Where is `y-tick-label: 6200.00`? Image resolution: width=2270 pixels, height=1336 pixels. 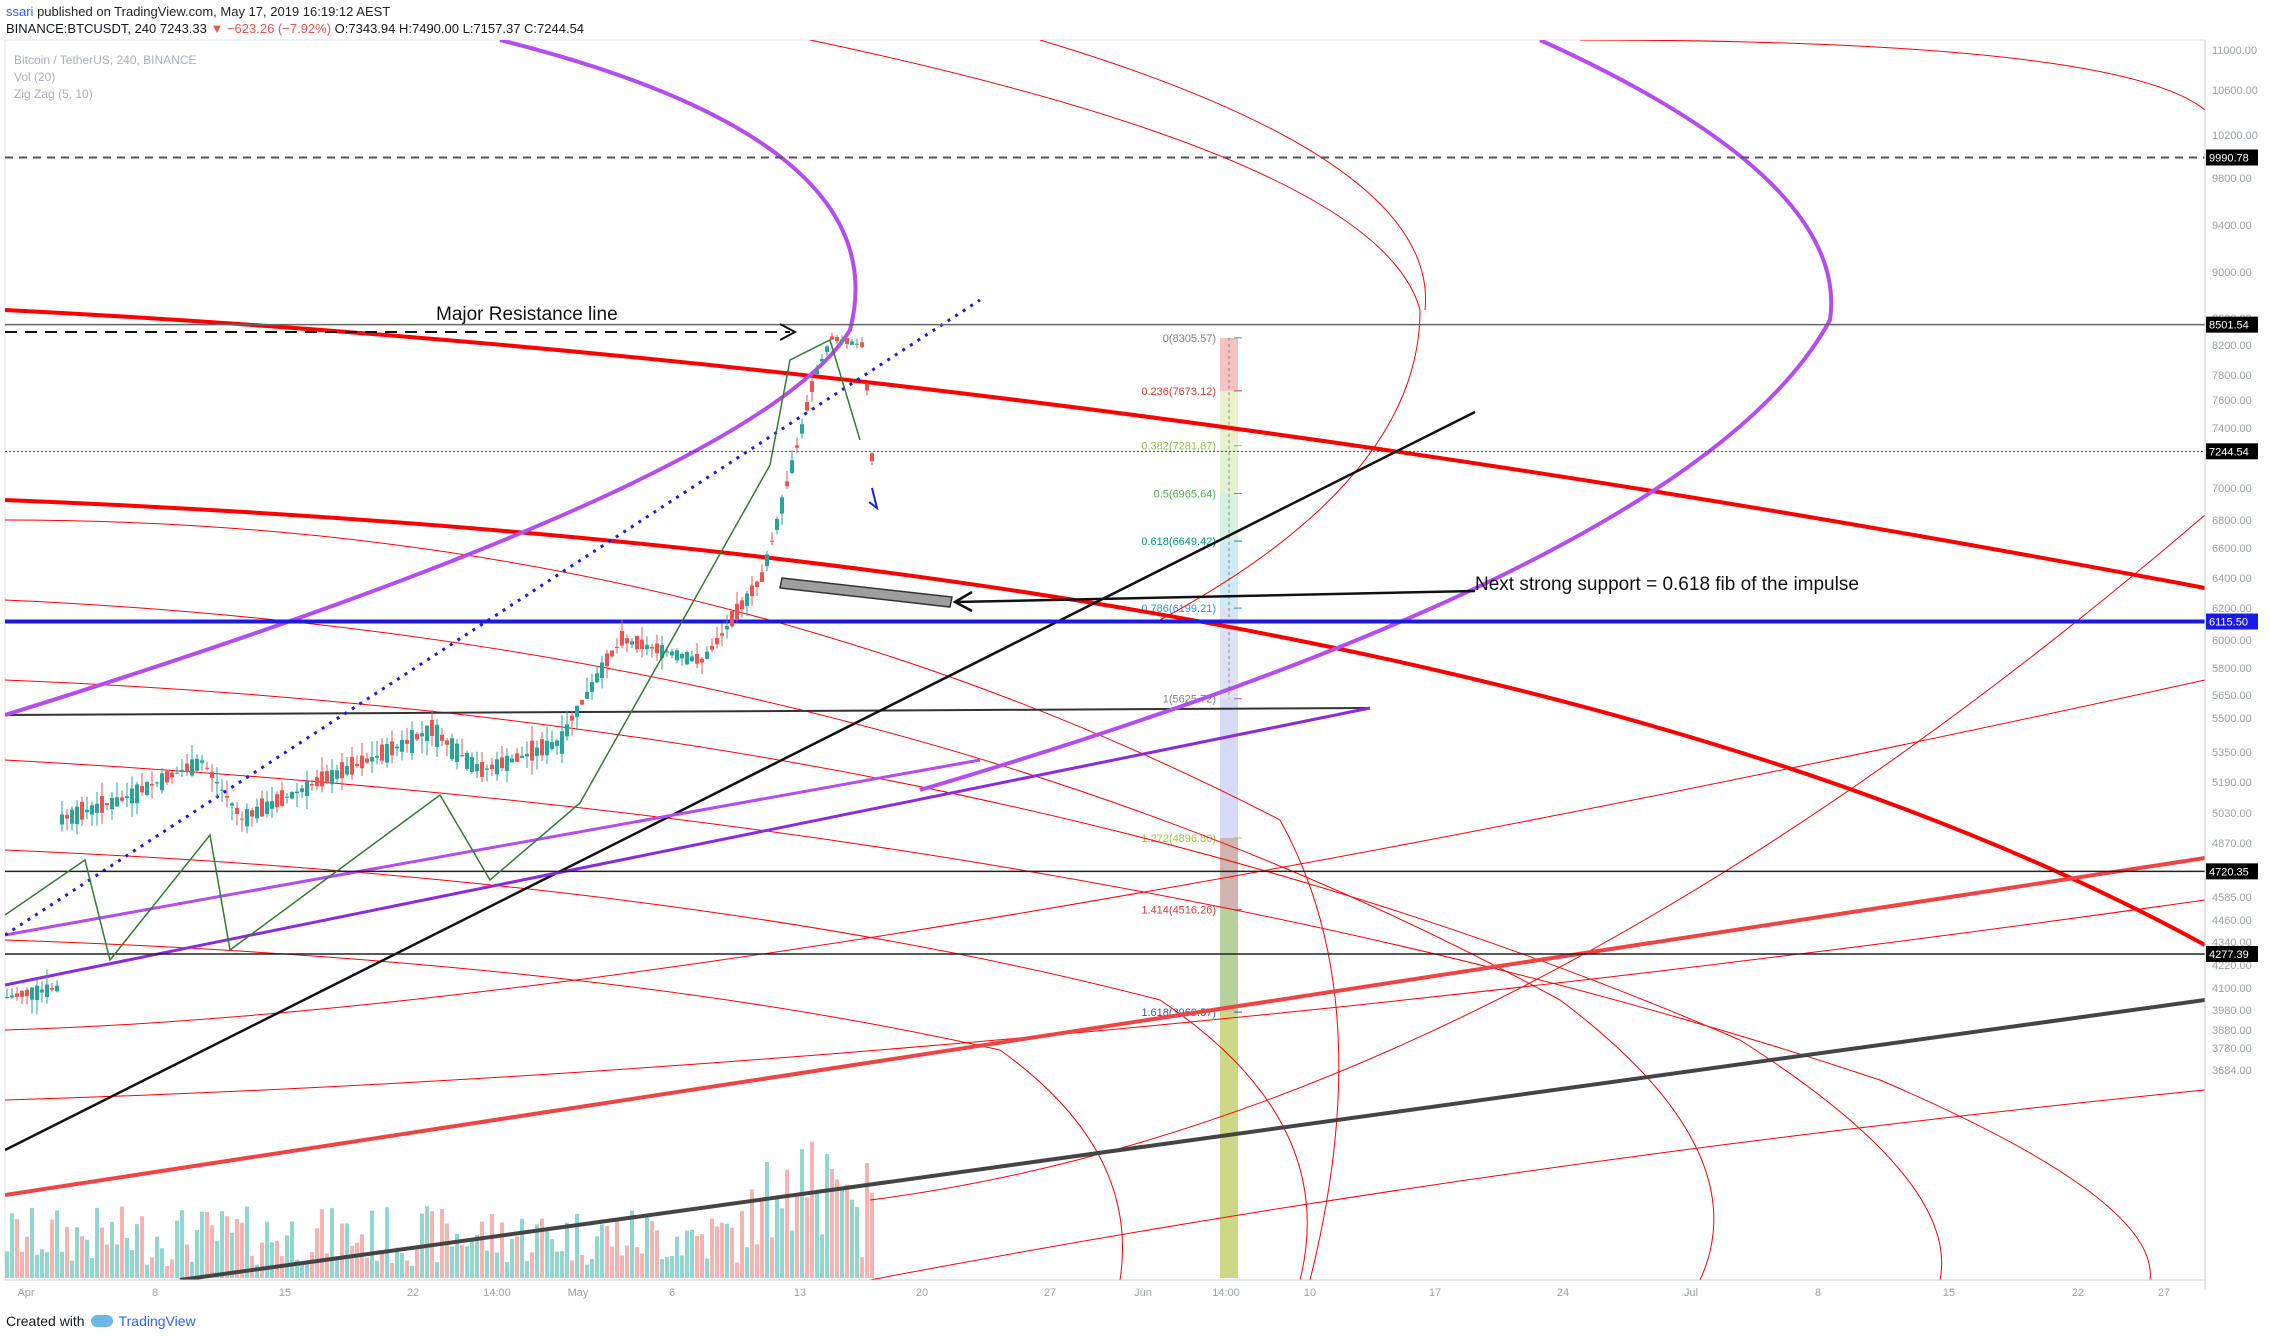
y-tick-label: 6200.00 is located at coordinates (2232, 609).